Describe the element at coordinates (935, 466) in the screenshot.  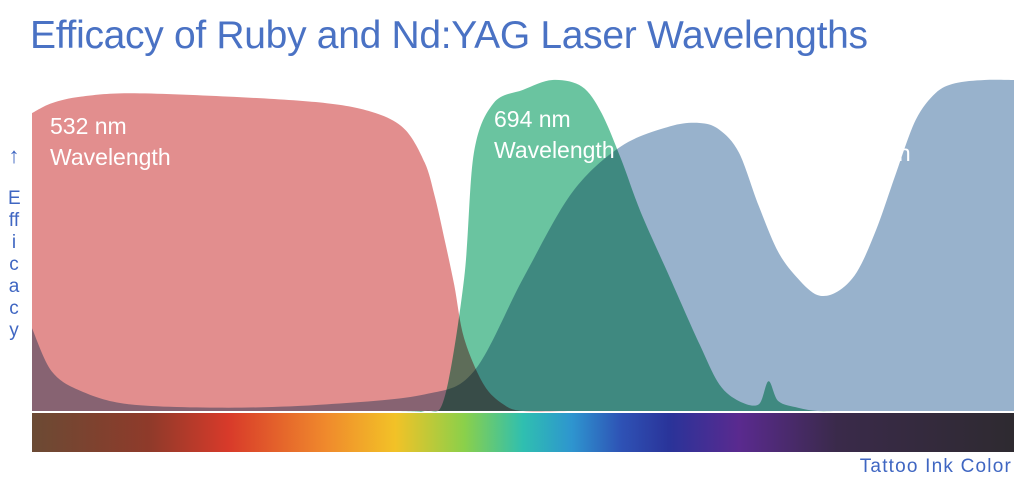
I see `x-axis-label: Tattoo Ink Color` at that location.